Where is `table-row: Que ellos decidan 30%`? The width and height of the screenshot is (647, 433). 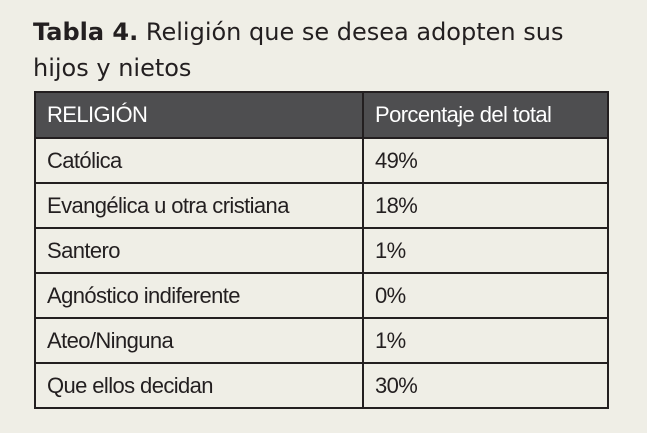 table-row: Que ellos decidan 30% is located at coordinates (321, 385).